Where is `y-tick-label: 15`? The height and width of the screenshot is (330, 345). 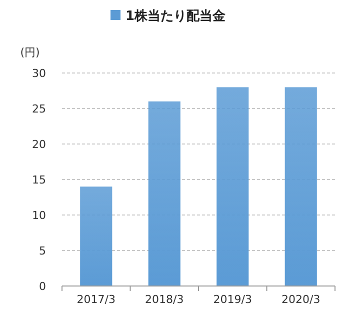 y-tick-label: 15 is located at coordinates (39, 180).